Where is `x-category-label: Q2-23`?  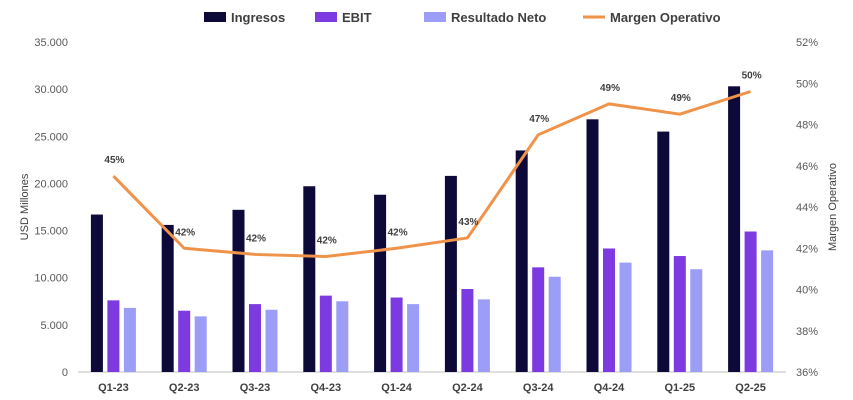
x-category-label: Q2-23 is located at coordinates (184, 388).